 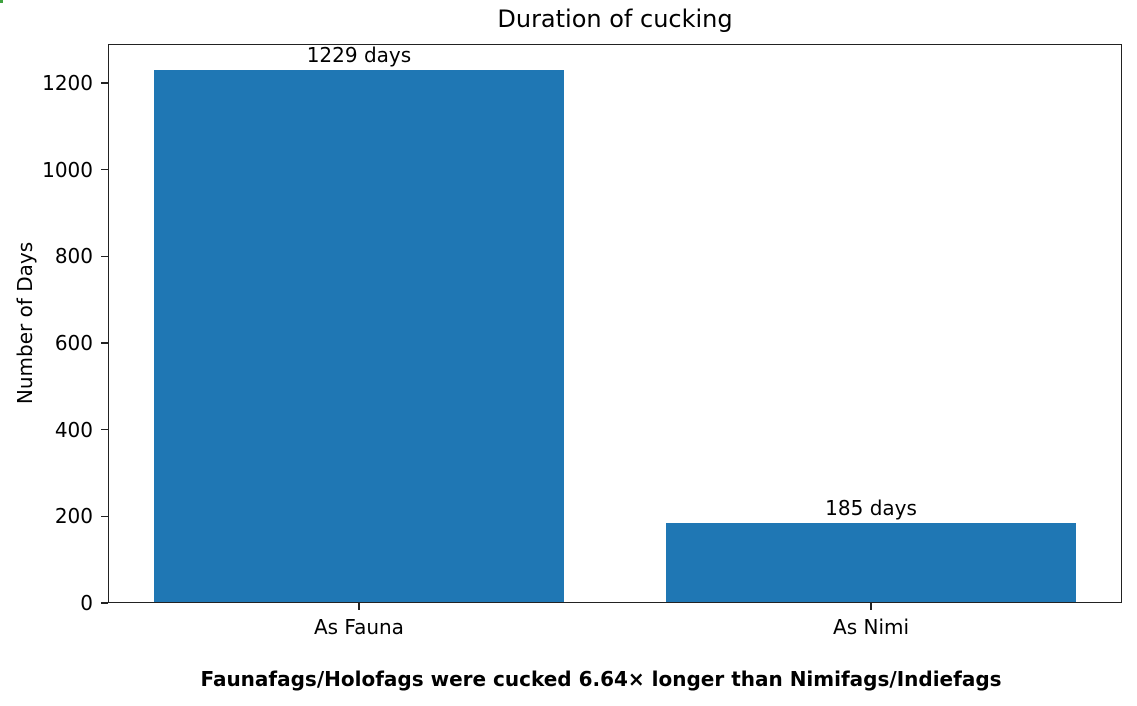 What do you see at coordinates (73, 343) in the screenshot?
I see `y-tick-label: 600` at bounding box center [73, 343].